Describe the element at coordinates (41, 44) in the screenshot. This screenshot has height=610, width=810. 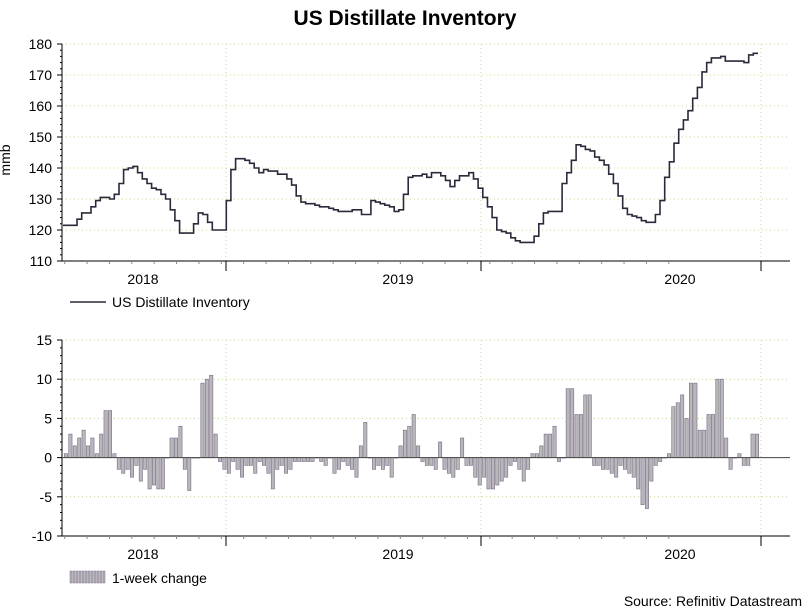
I see `y-tick-label: 180` at that location.